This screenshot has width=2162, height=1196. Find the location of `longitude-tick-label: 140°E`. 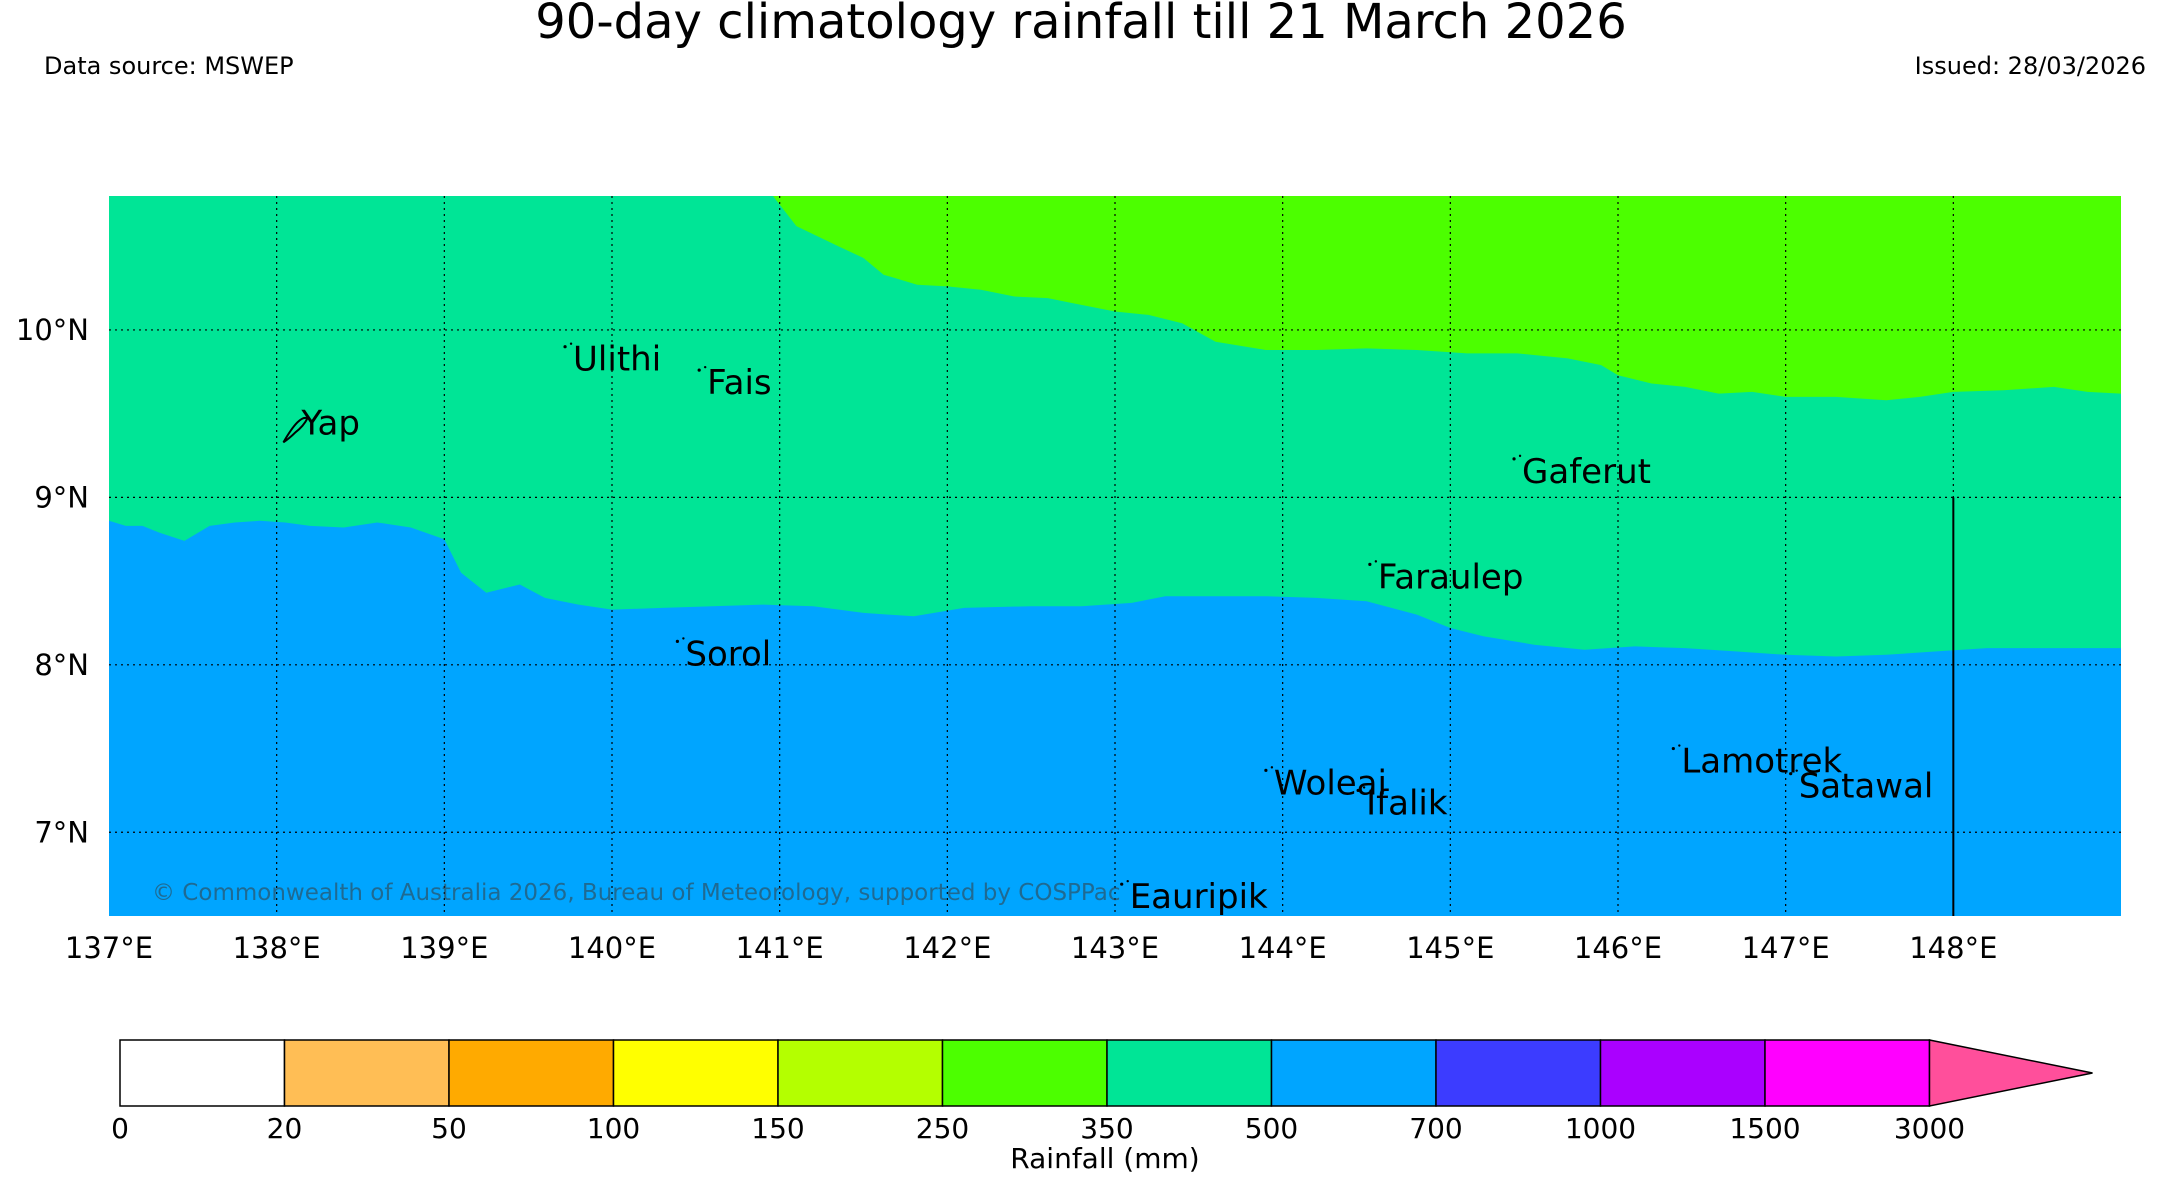

longitude-tick-label: 140°E is located at coordinates (612, 948).